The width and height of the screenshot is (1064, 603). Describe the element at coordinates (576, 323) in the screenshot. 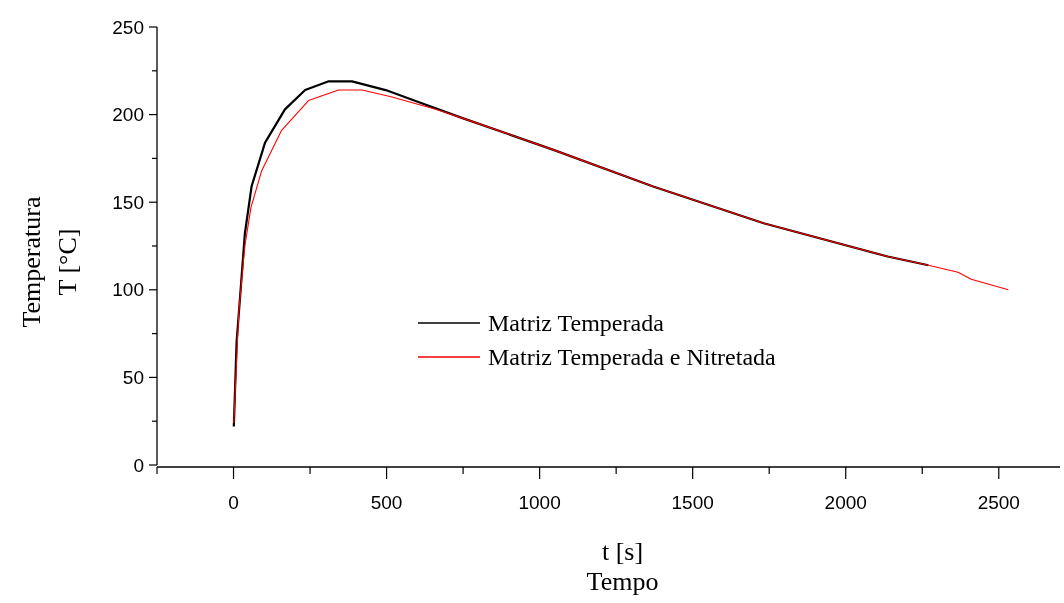

I see `legend-label: Matriz Temperada` at that location.